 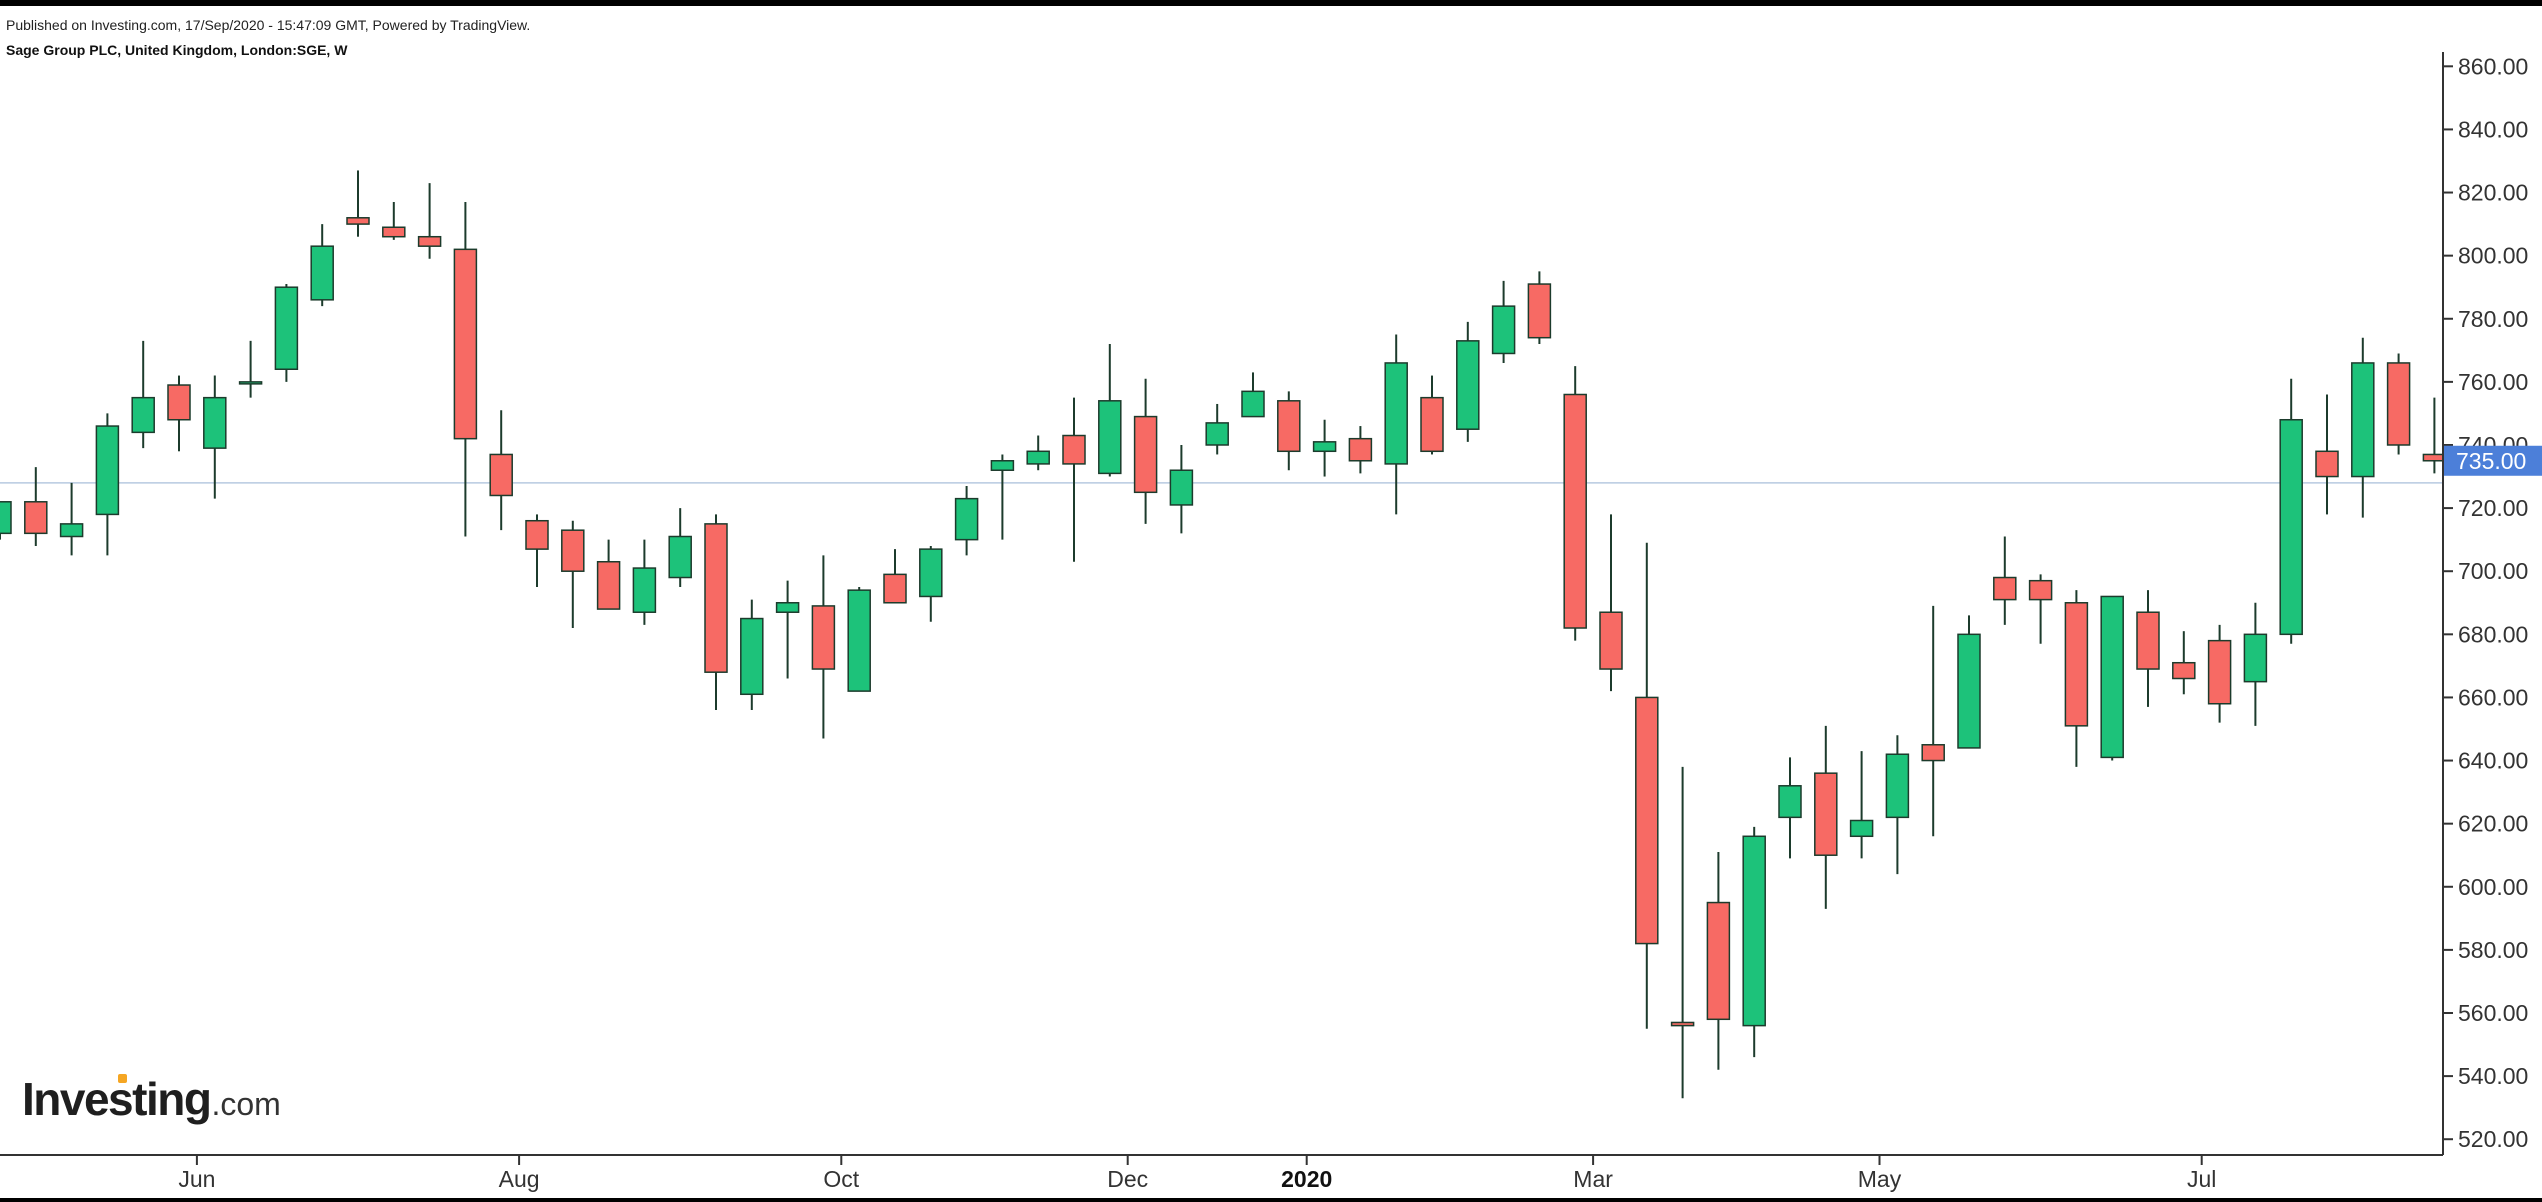 I want to click on price-axis-label: 720.00, so click(x=2493, y=508).